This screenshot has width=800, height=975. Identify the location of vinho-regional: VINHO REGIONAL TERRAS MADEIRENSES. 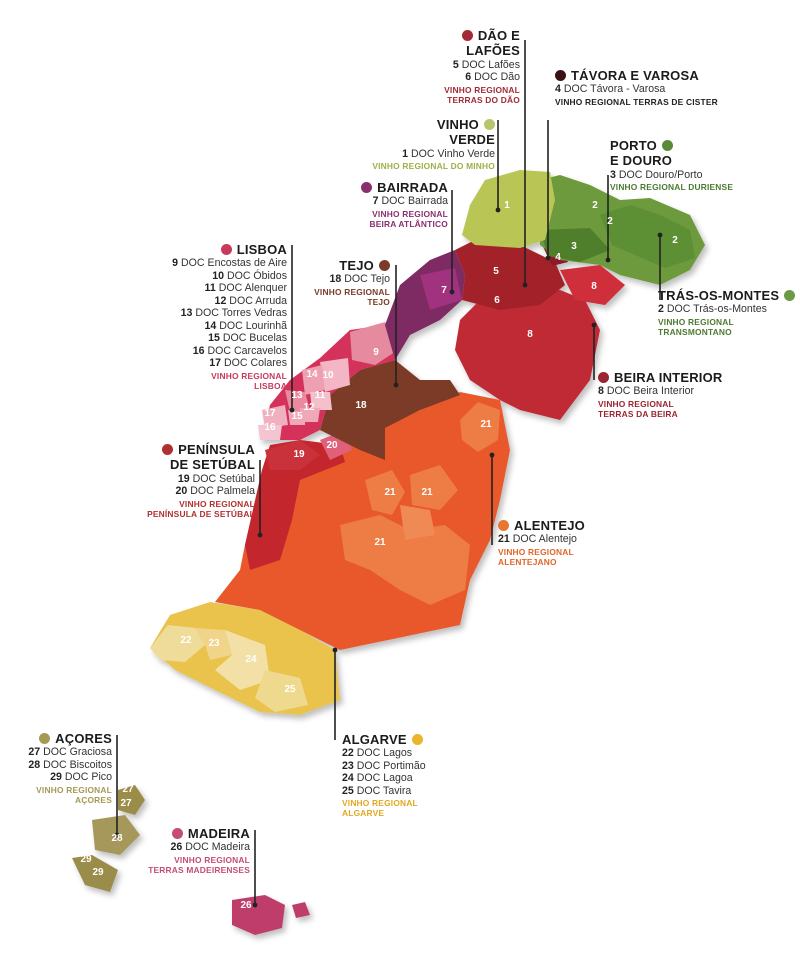
(195, 865).